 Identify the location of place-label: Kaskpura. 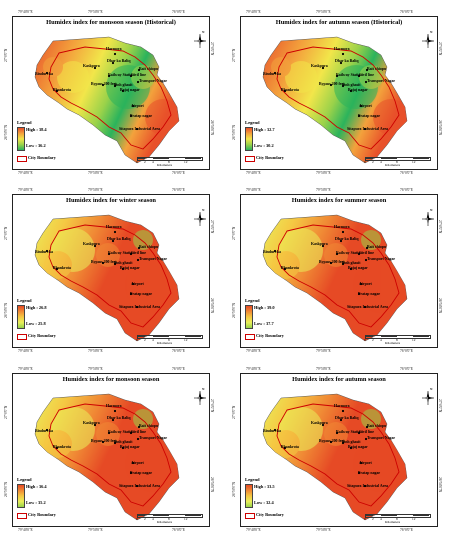
(91, 244).